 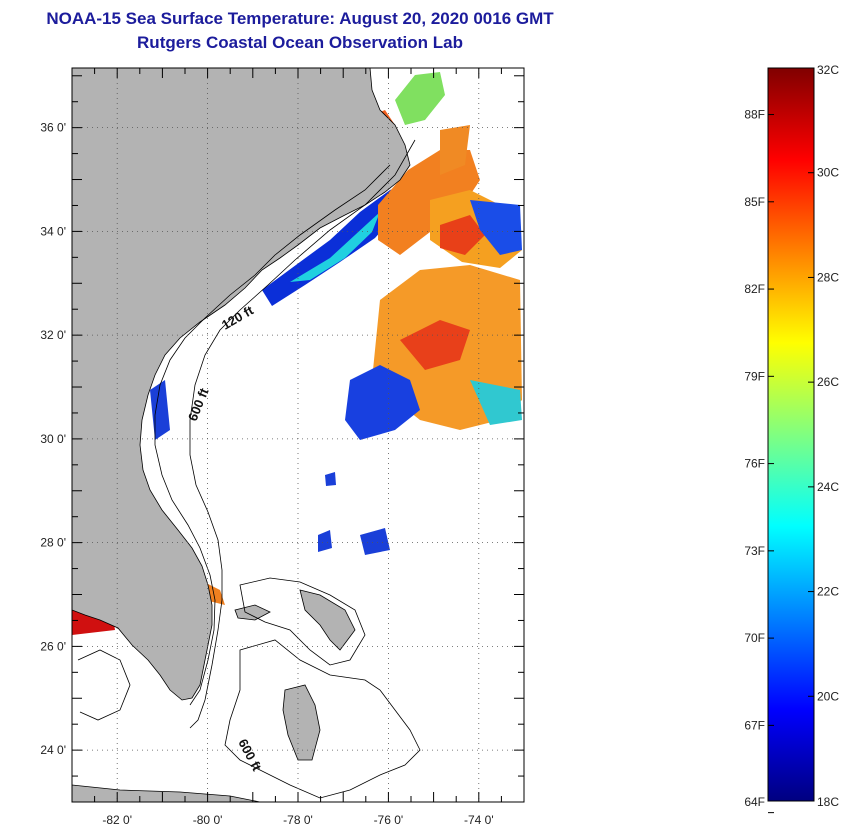 What do you see at coordinates (435, 345) in the screenshot?
I see `sst-patch-south-red` at bounding box center [435, 345].